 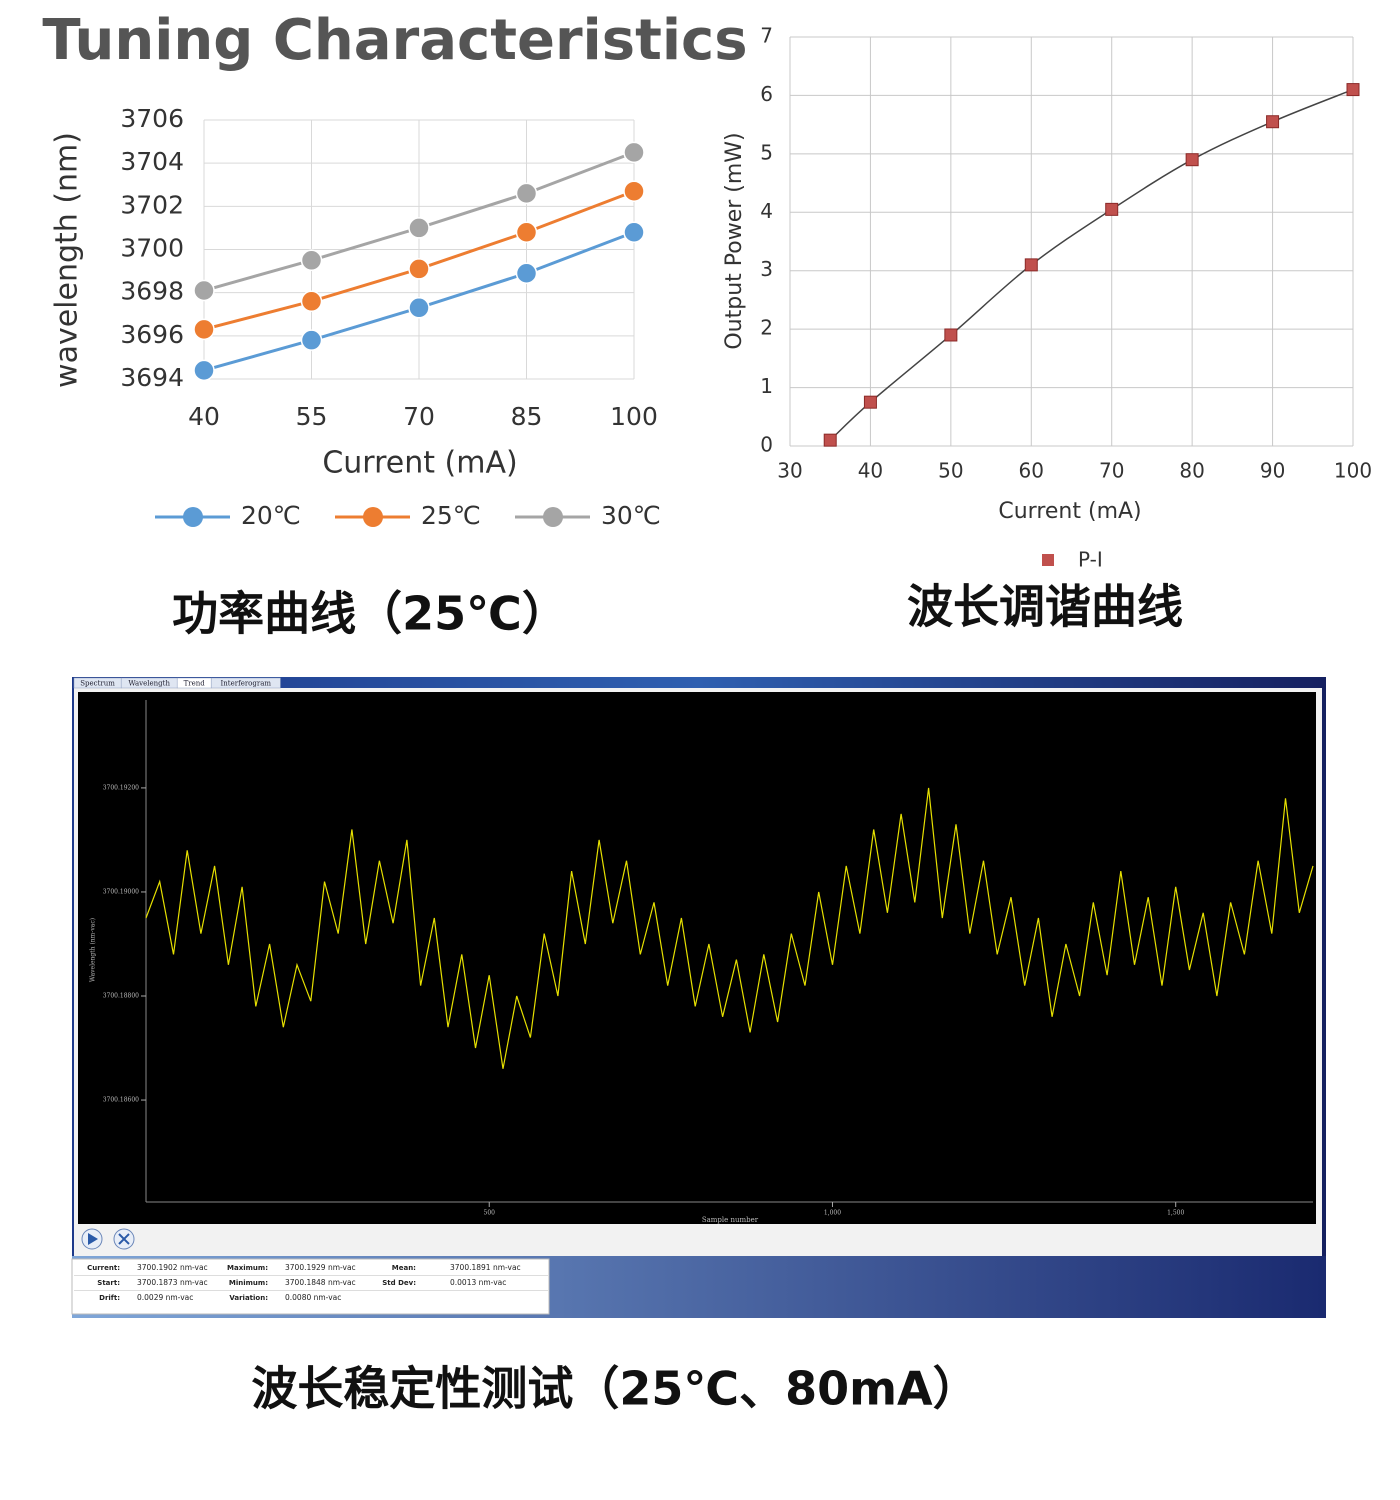 What do you see at coordinates (109, 1298) in the screenshot?
I see `stat-label: Drift:` at bounding box center [109, 1298].